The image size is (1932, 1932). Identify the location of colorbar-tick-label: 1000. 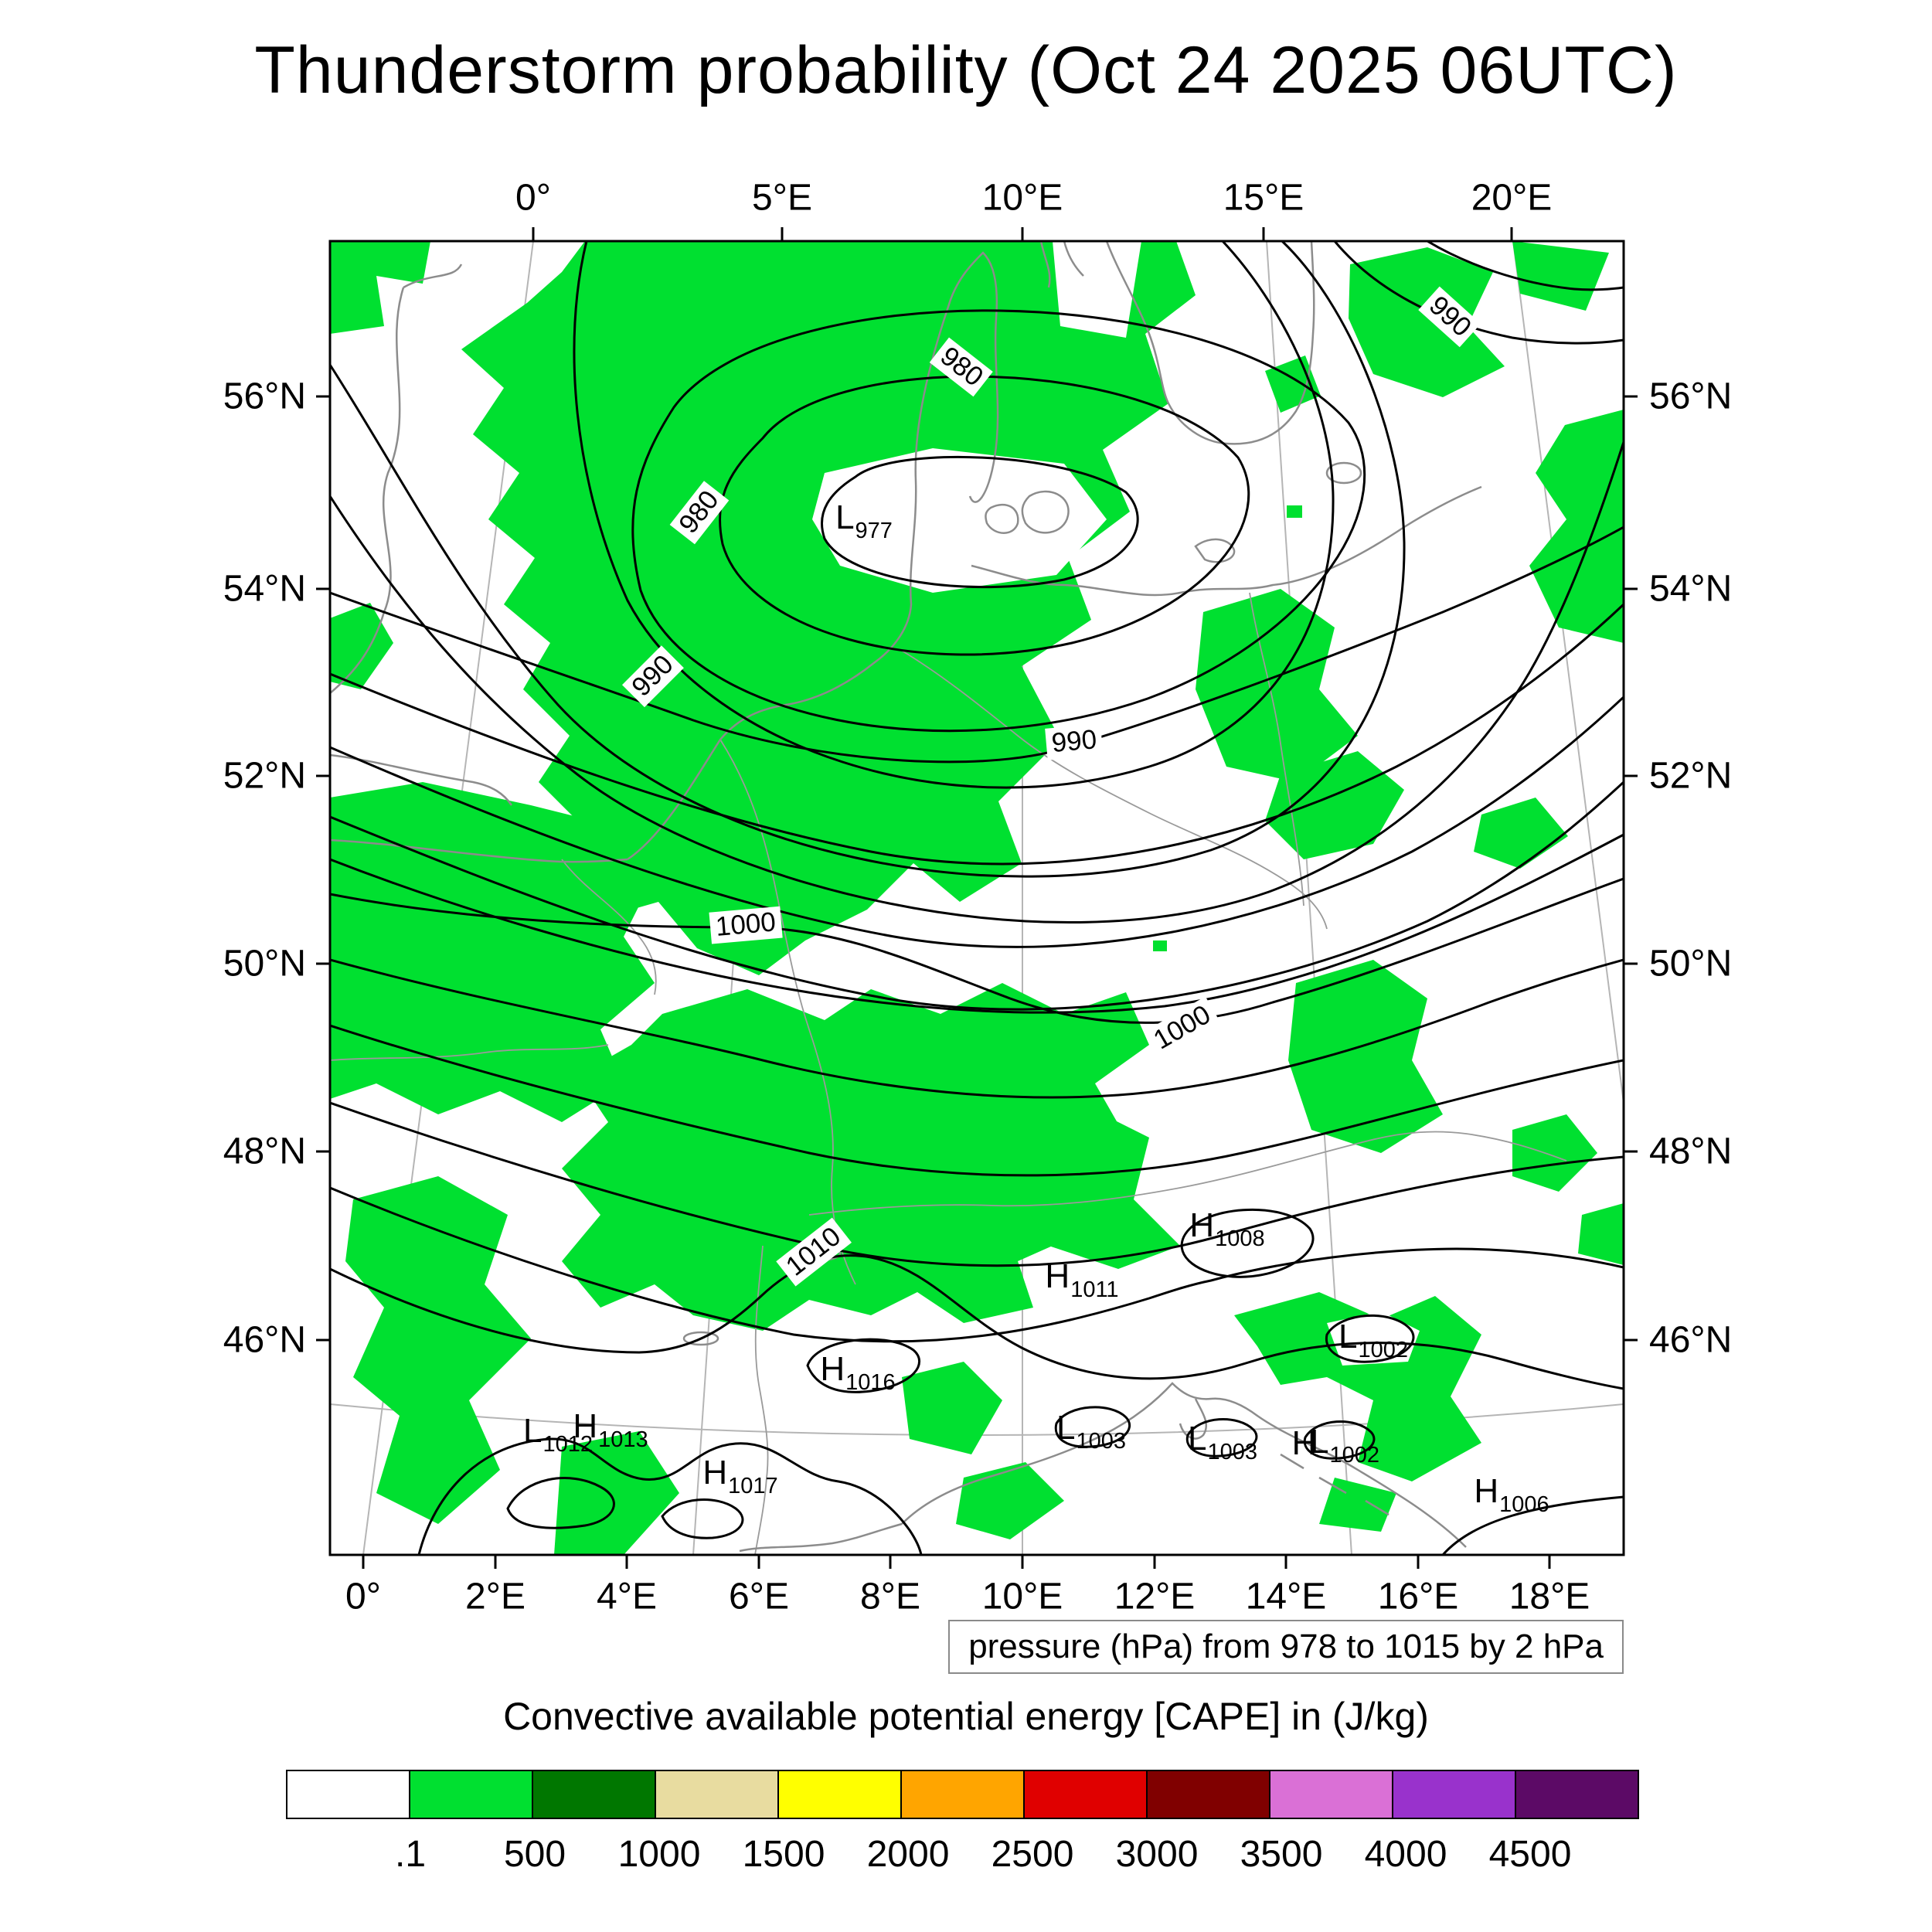
(659, 1855).